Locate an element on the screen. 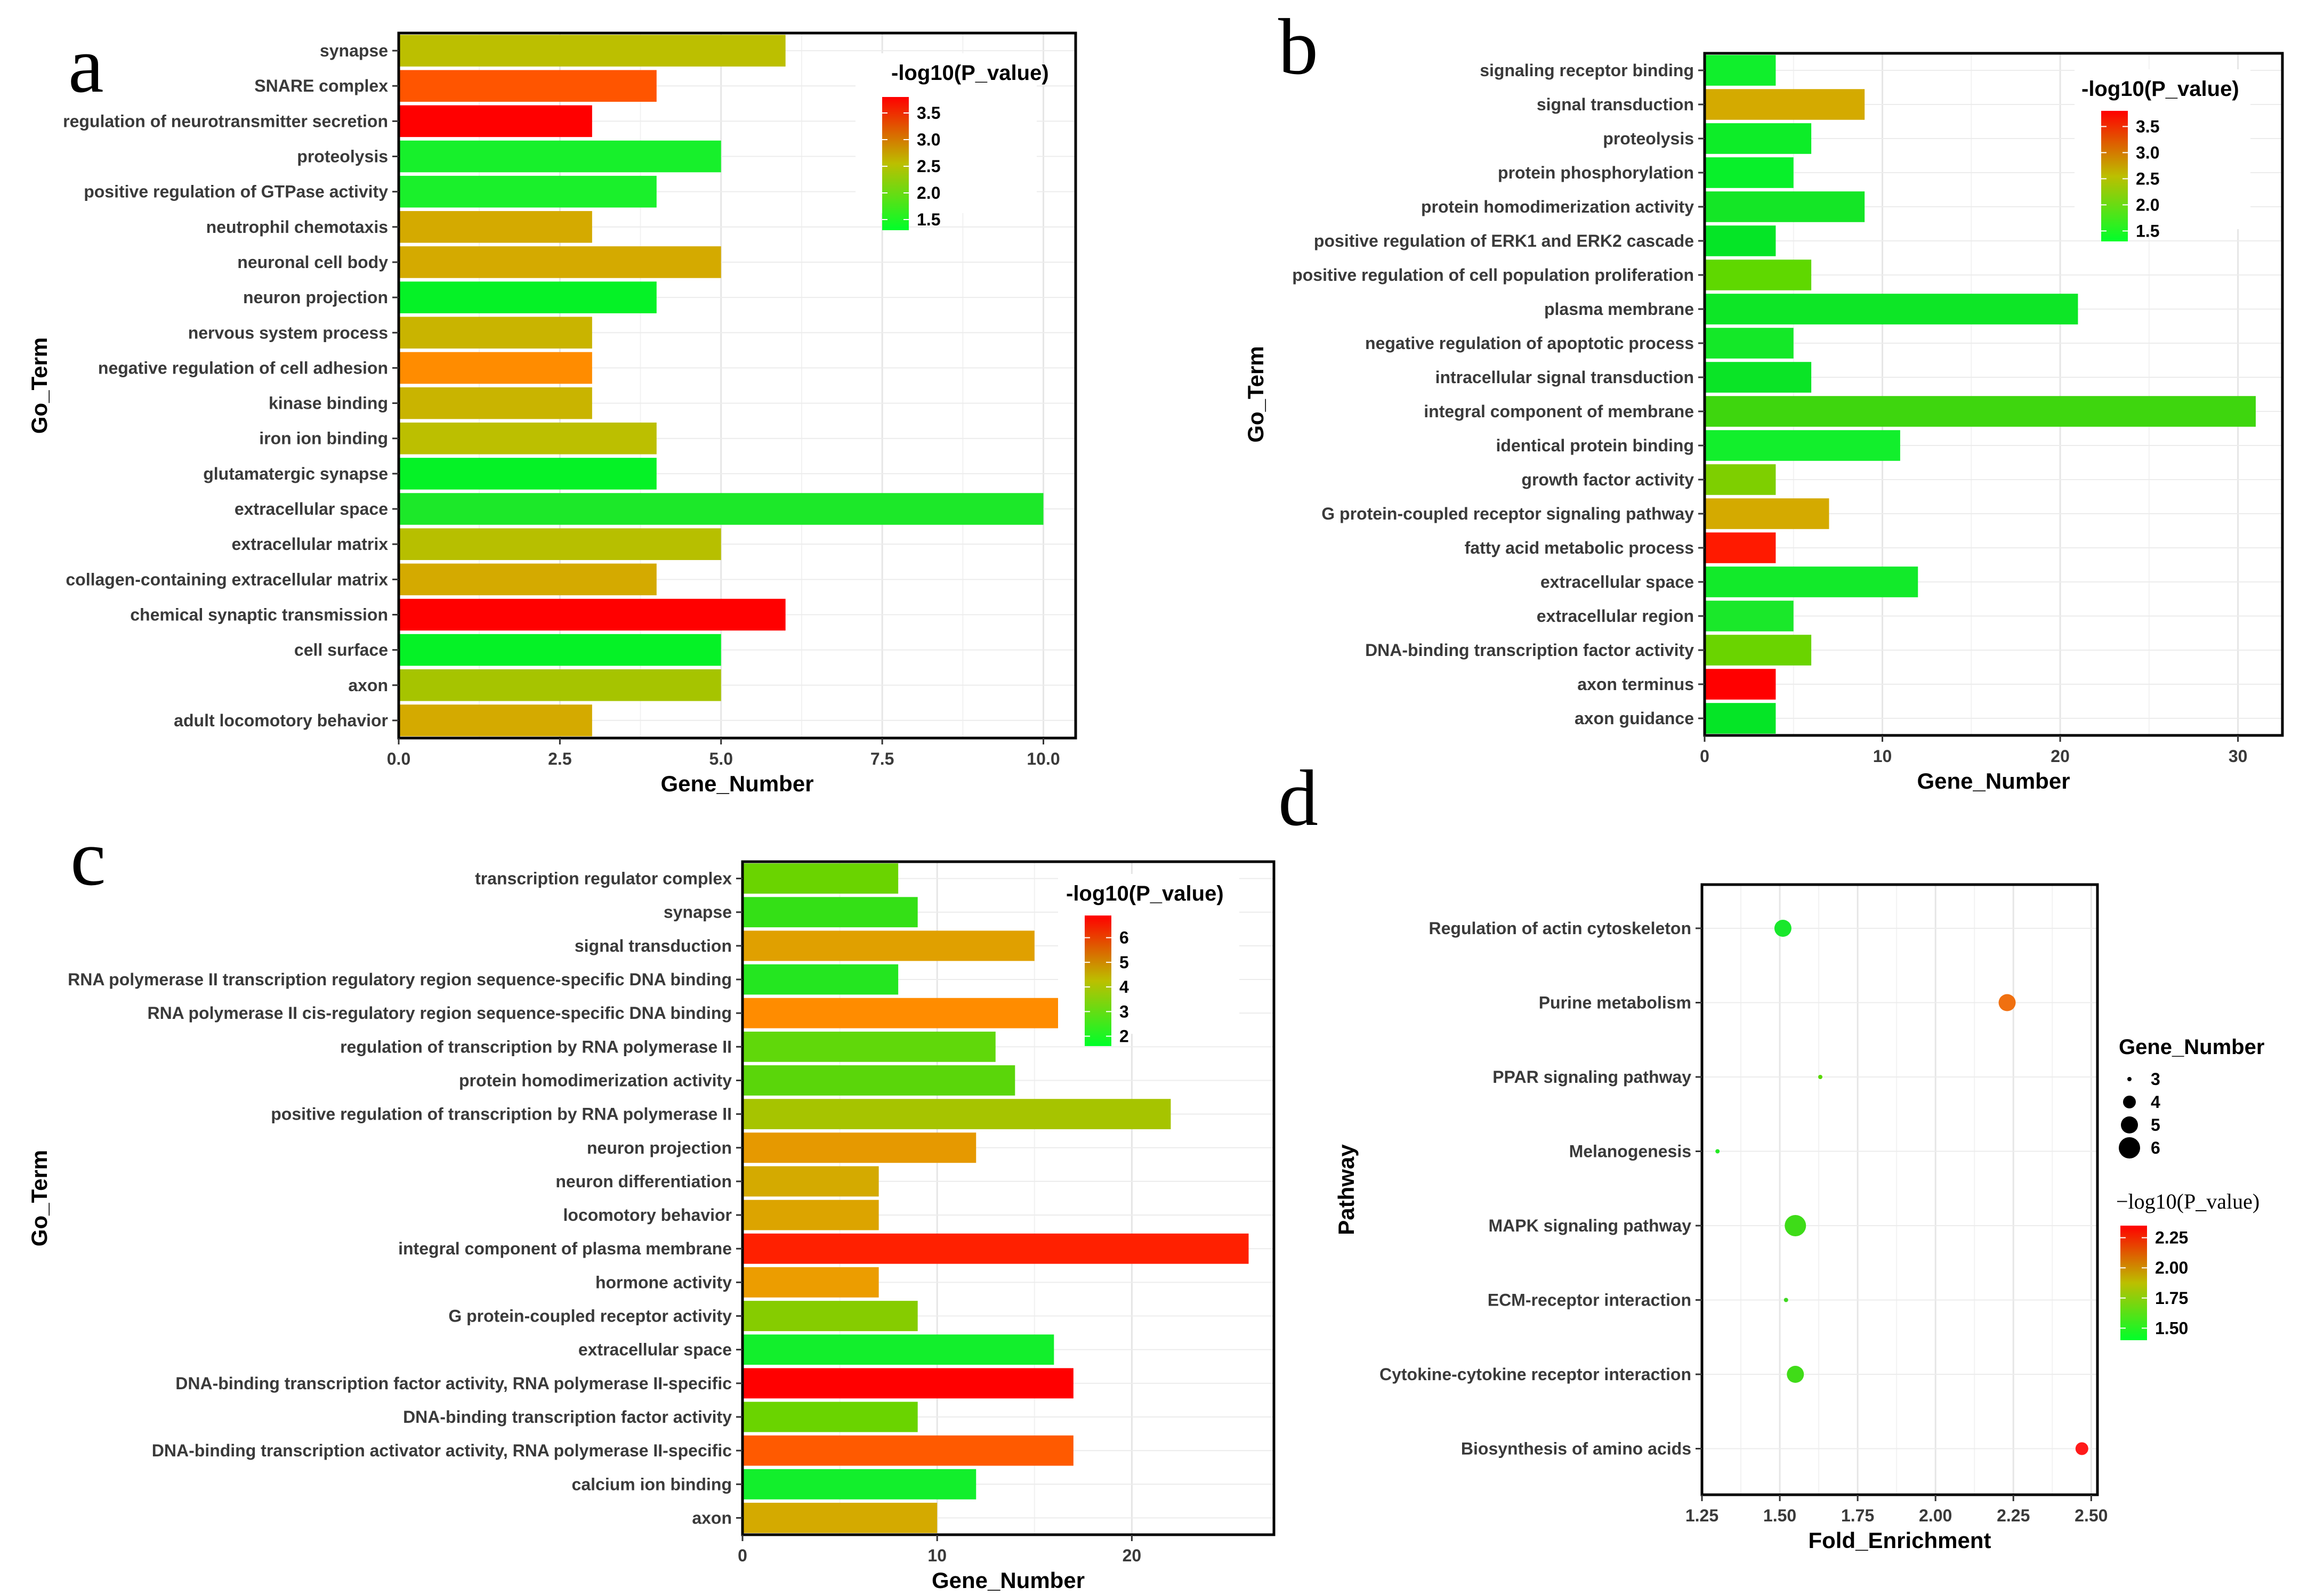 The height and width of the screenshot is (1596, 2300). size-legend-label: 6 is located at coordinates (2155, 1148).